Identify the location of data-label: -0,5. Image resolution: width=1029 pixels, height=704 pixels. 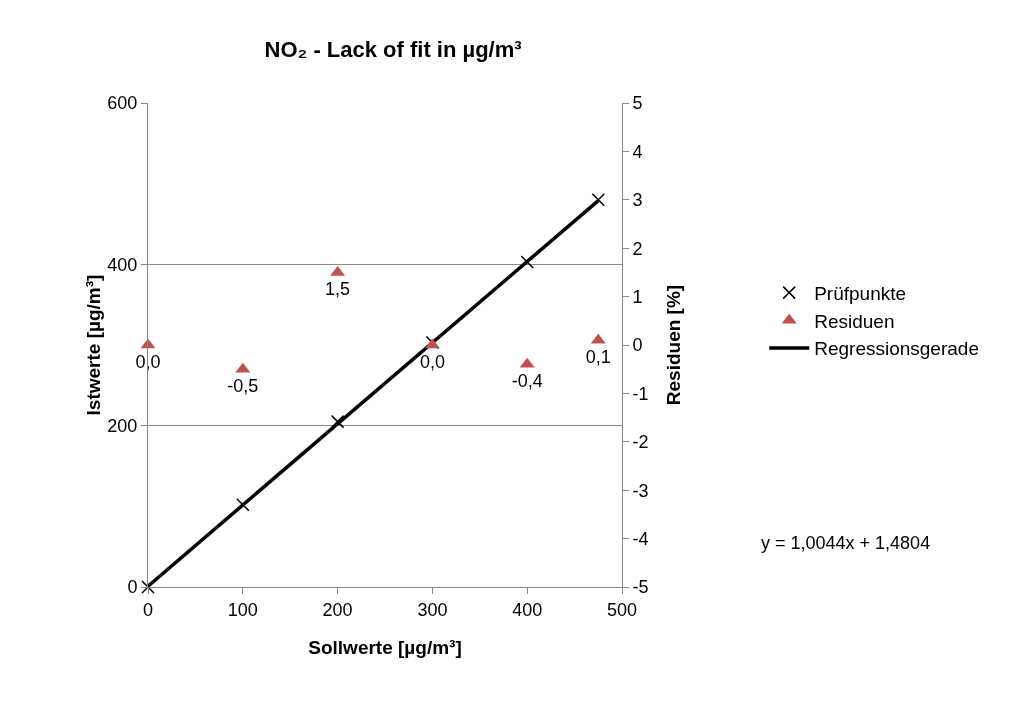
(243, 385).